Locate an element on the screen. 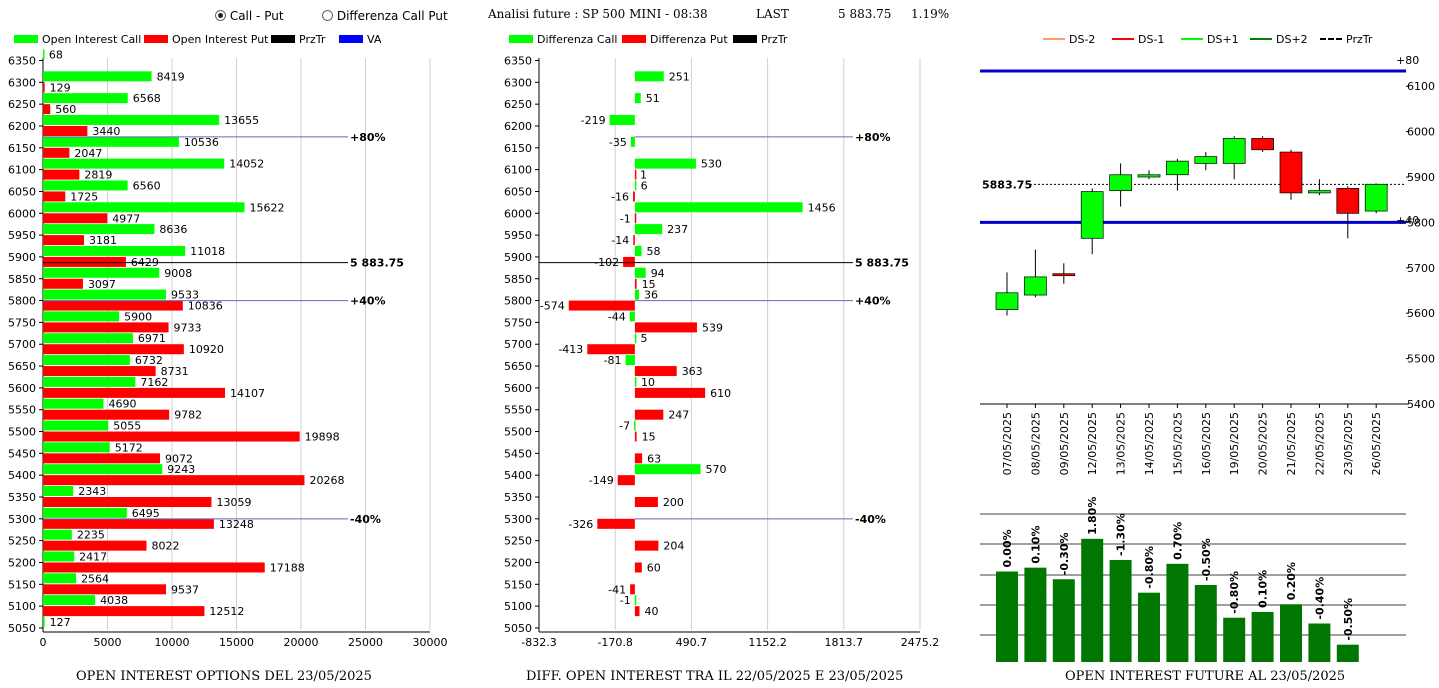 The image size is (1439, 688). bar-value-label: 4690 is located at coordinates (123, 404).